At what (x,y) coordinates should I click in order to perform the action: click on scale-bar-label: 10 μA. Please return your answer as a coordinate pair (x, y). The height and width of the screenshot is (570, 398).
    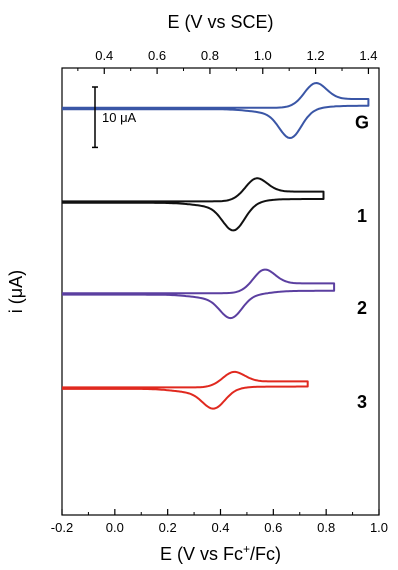
    Looking at the image, I should click on (119, 117).